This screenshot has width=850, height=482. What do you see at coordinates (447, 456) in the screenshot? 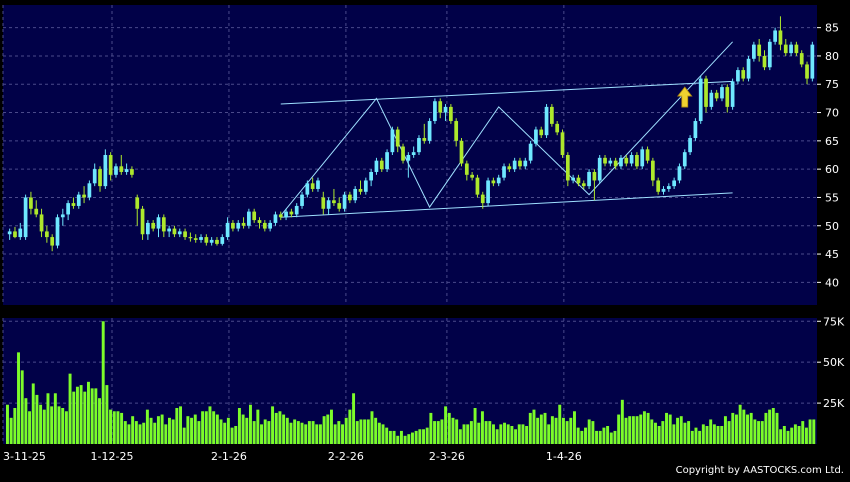
I see `x-tick-label: 2-3-26` at bounding box center [447, 456].